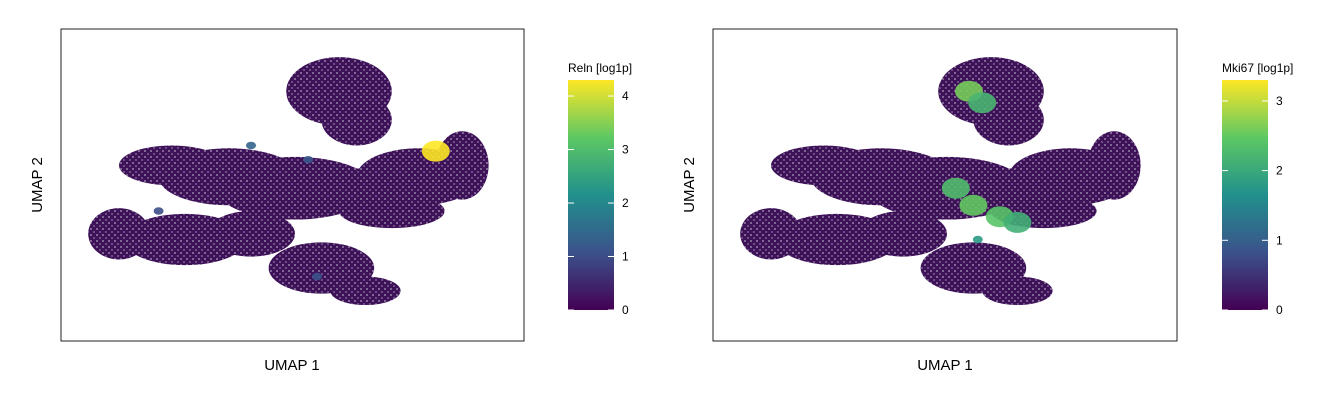 Image resolution: width=1344 pixels, height=403 pixels. I want to click on colorbar-tick-label: 4, so click(625, 96).